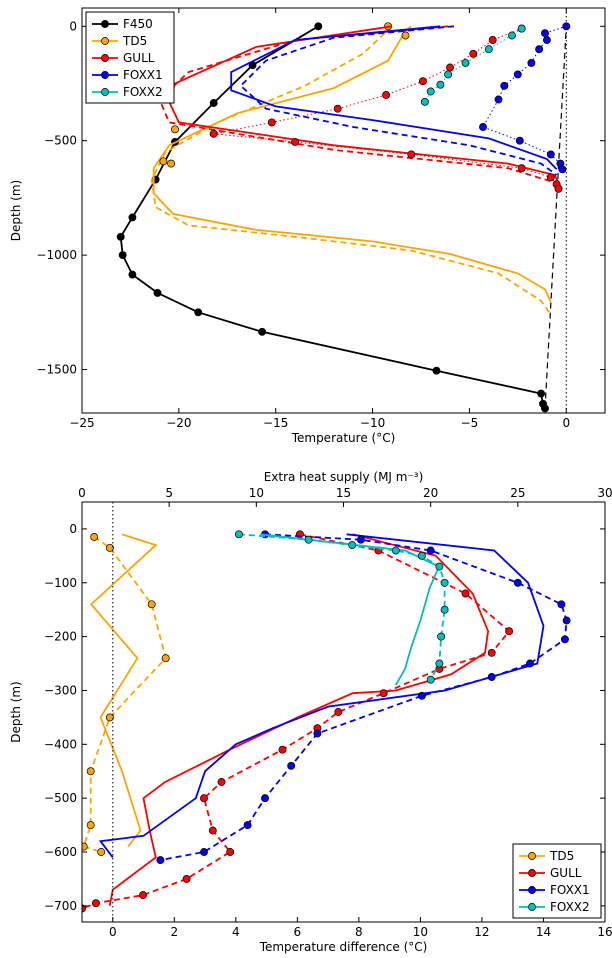 Image resolution: width=612 pixels, height=958 pixels. I want to click on y-tick-label: −300, so click(60, 690).